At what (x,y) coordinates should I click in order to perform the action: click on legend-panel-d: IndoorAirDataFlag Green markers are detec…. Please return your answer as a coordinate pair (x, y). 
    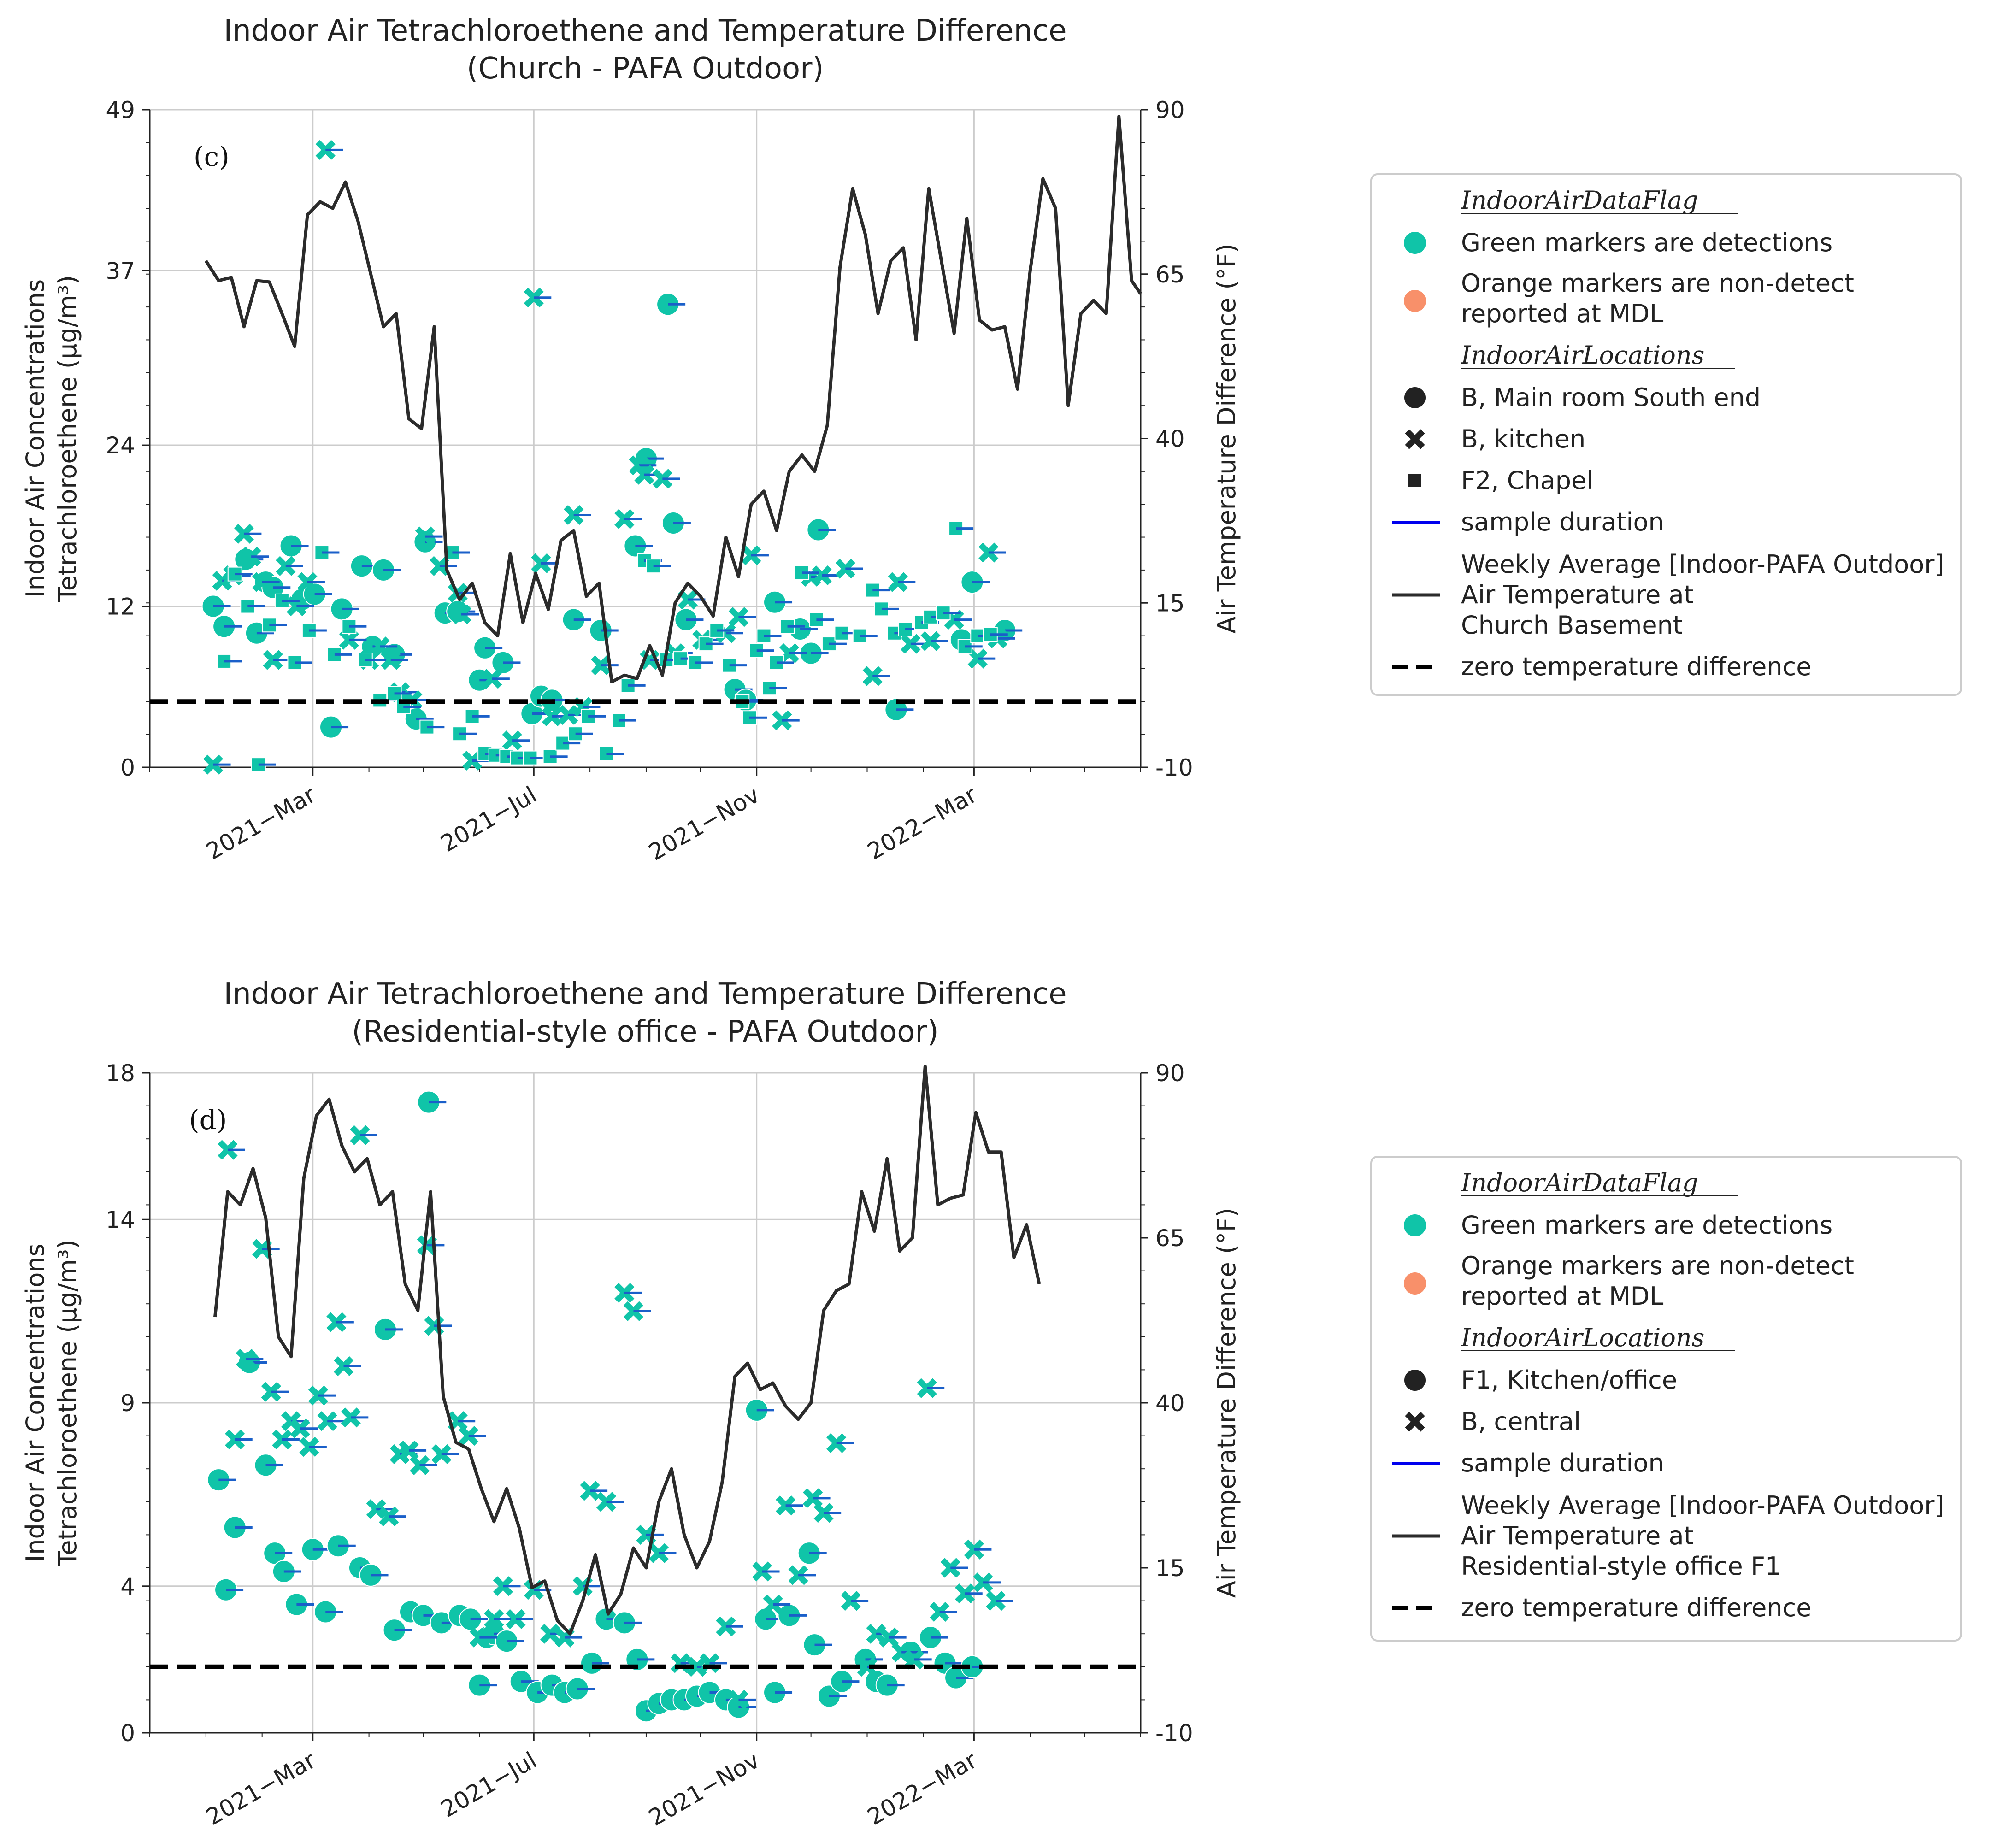
    Looking at the image, I should click on (1666, 1399).